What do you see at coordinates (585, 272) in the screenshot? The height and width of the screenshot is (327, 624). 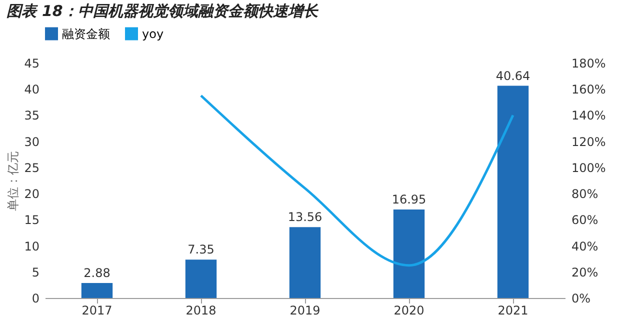 I see `y2-tick-label: 20%` at bounding box center [585, 272].